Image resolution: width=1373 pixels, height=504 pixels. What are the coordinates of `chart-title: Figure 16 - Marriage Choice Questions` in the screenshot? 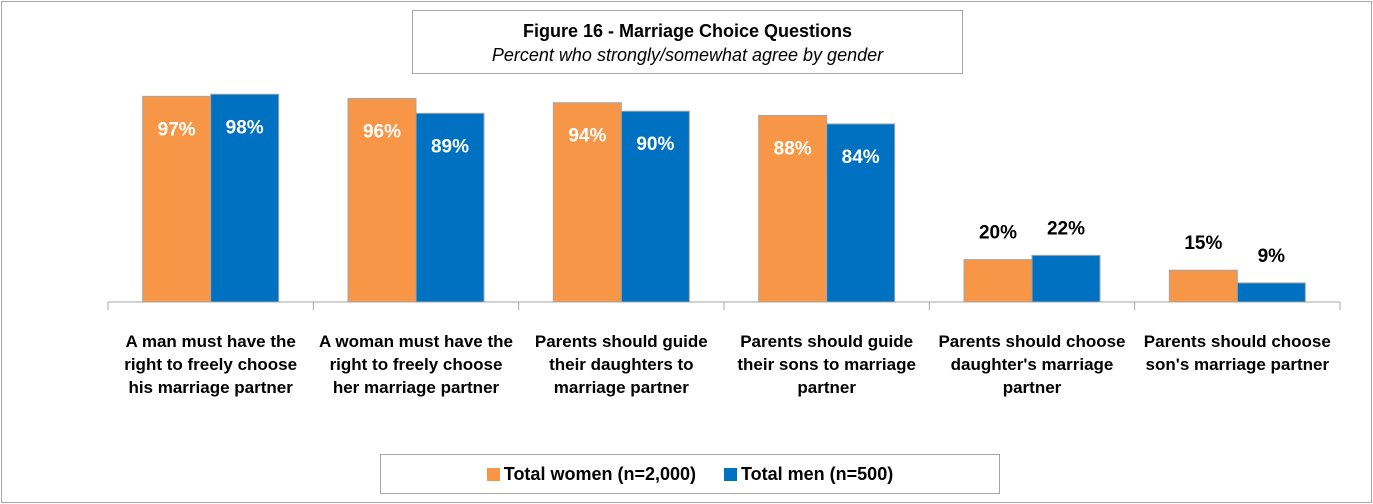 It's located at (687, 31).